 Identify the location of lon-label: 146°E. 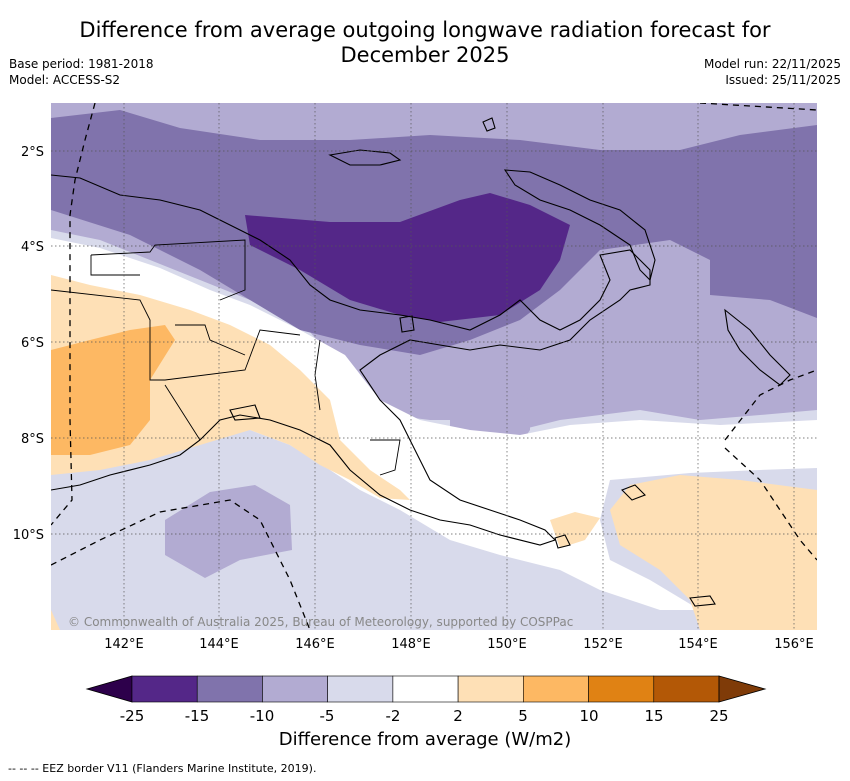
(315, 644).